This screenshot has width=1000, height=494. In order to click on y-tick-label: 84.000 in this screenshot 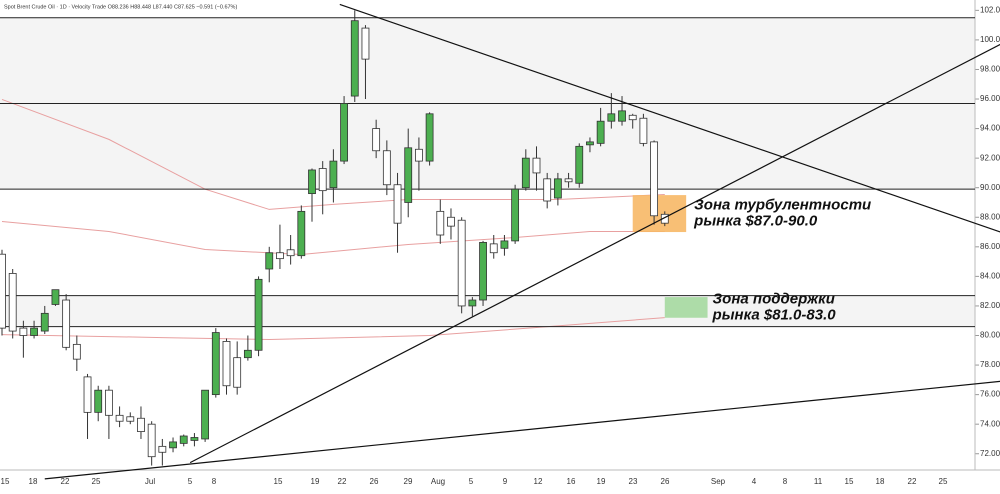, I will do `click(990, 275)`.